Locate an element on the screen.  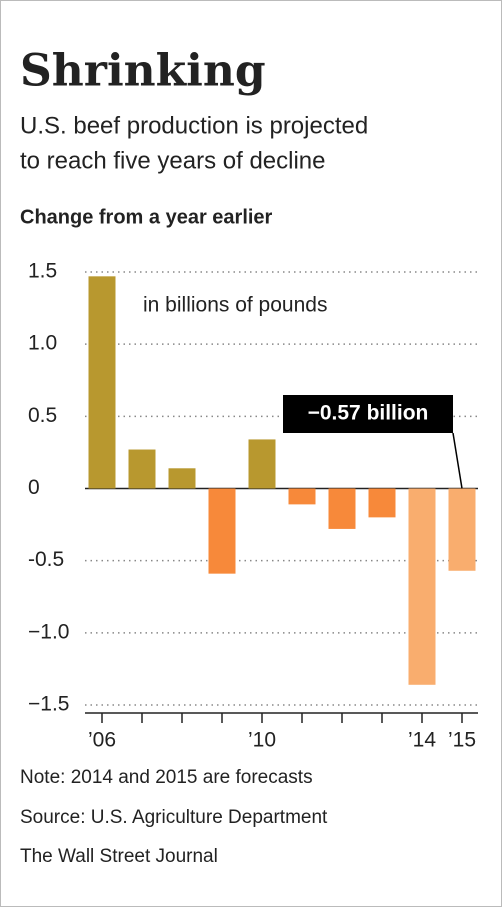
y-tick-label: -0.5 is located at coordinates (46, 559).